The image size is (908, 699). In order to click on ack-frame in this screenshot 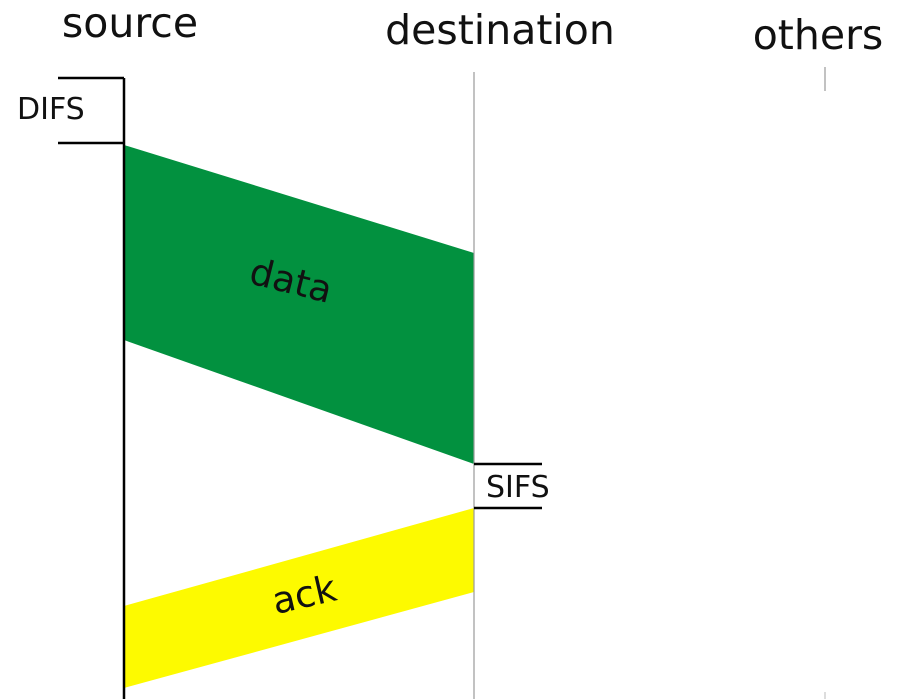, I will do `click(299, 598)`.